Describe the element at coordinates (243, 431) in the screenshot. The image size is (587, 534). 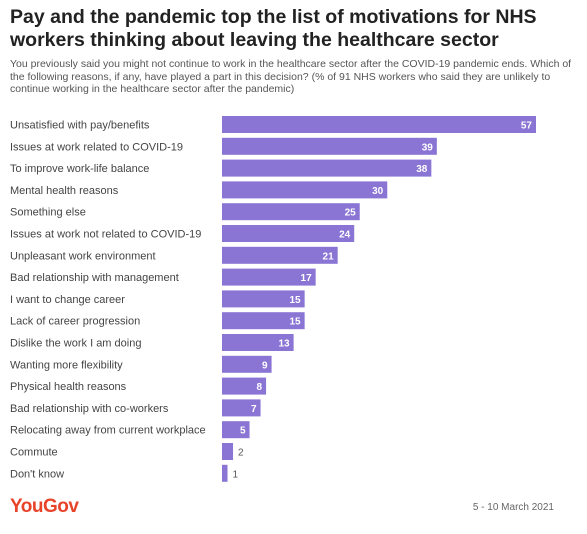
I see `value-label: 5` at that location.